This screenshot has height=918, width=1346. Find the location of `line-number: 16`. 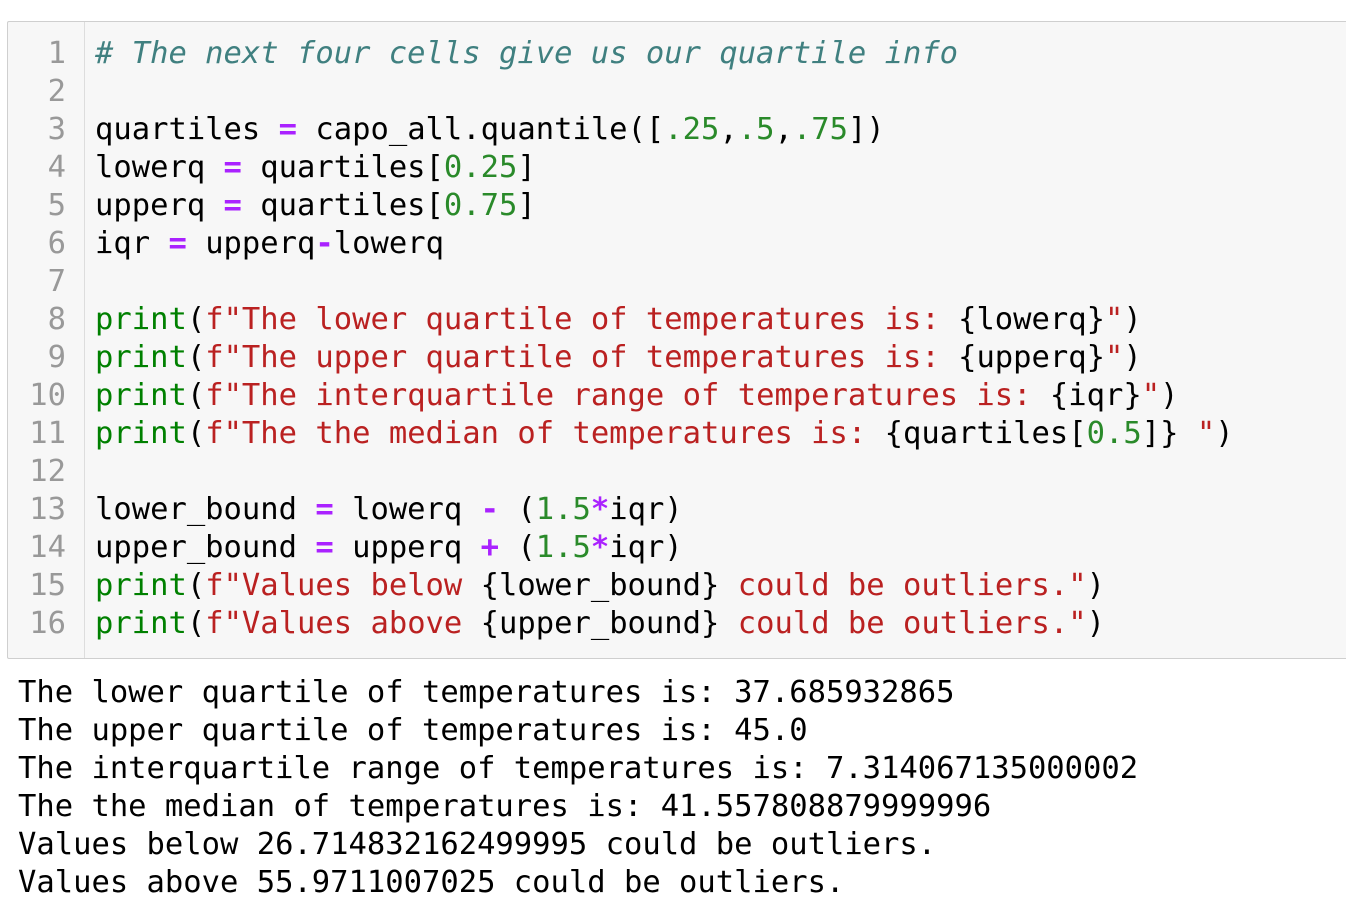

line-number: 16 is located at coordinates (47, 623).